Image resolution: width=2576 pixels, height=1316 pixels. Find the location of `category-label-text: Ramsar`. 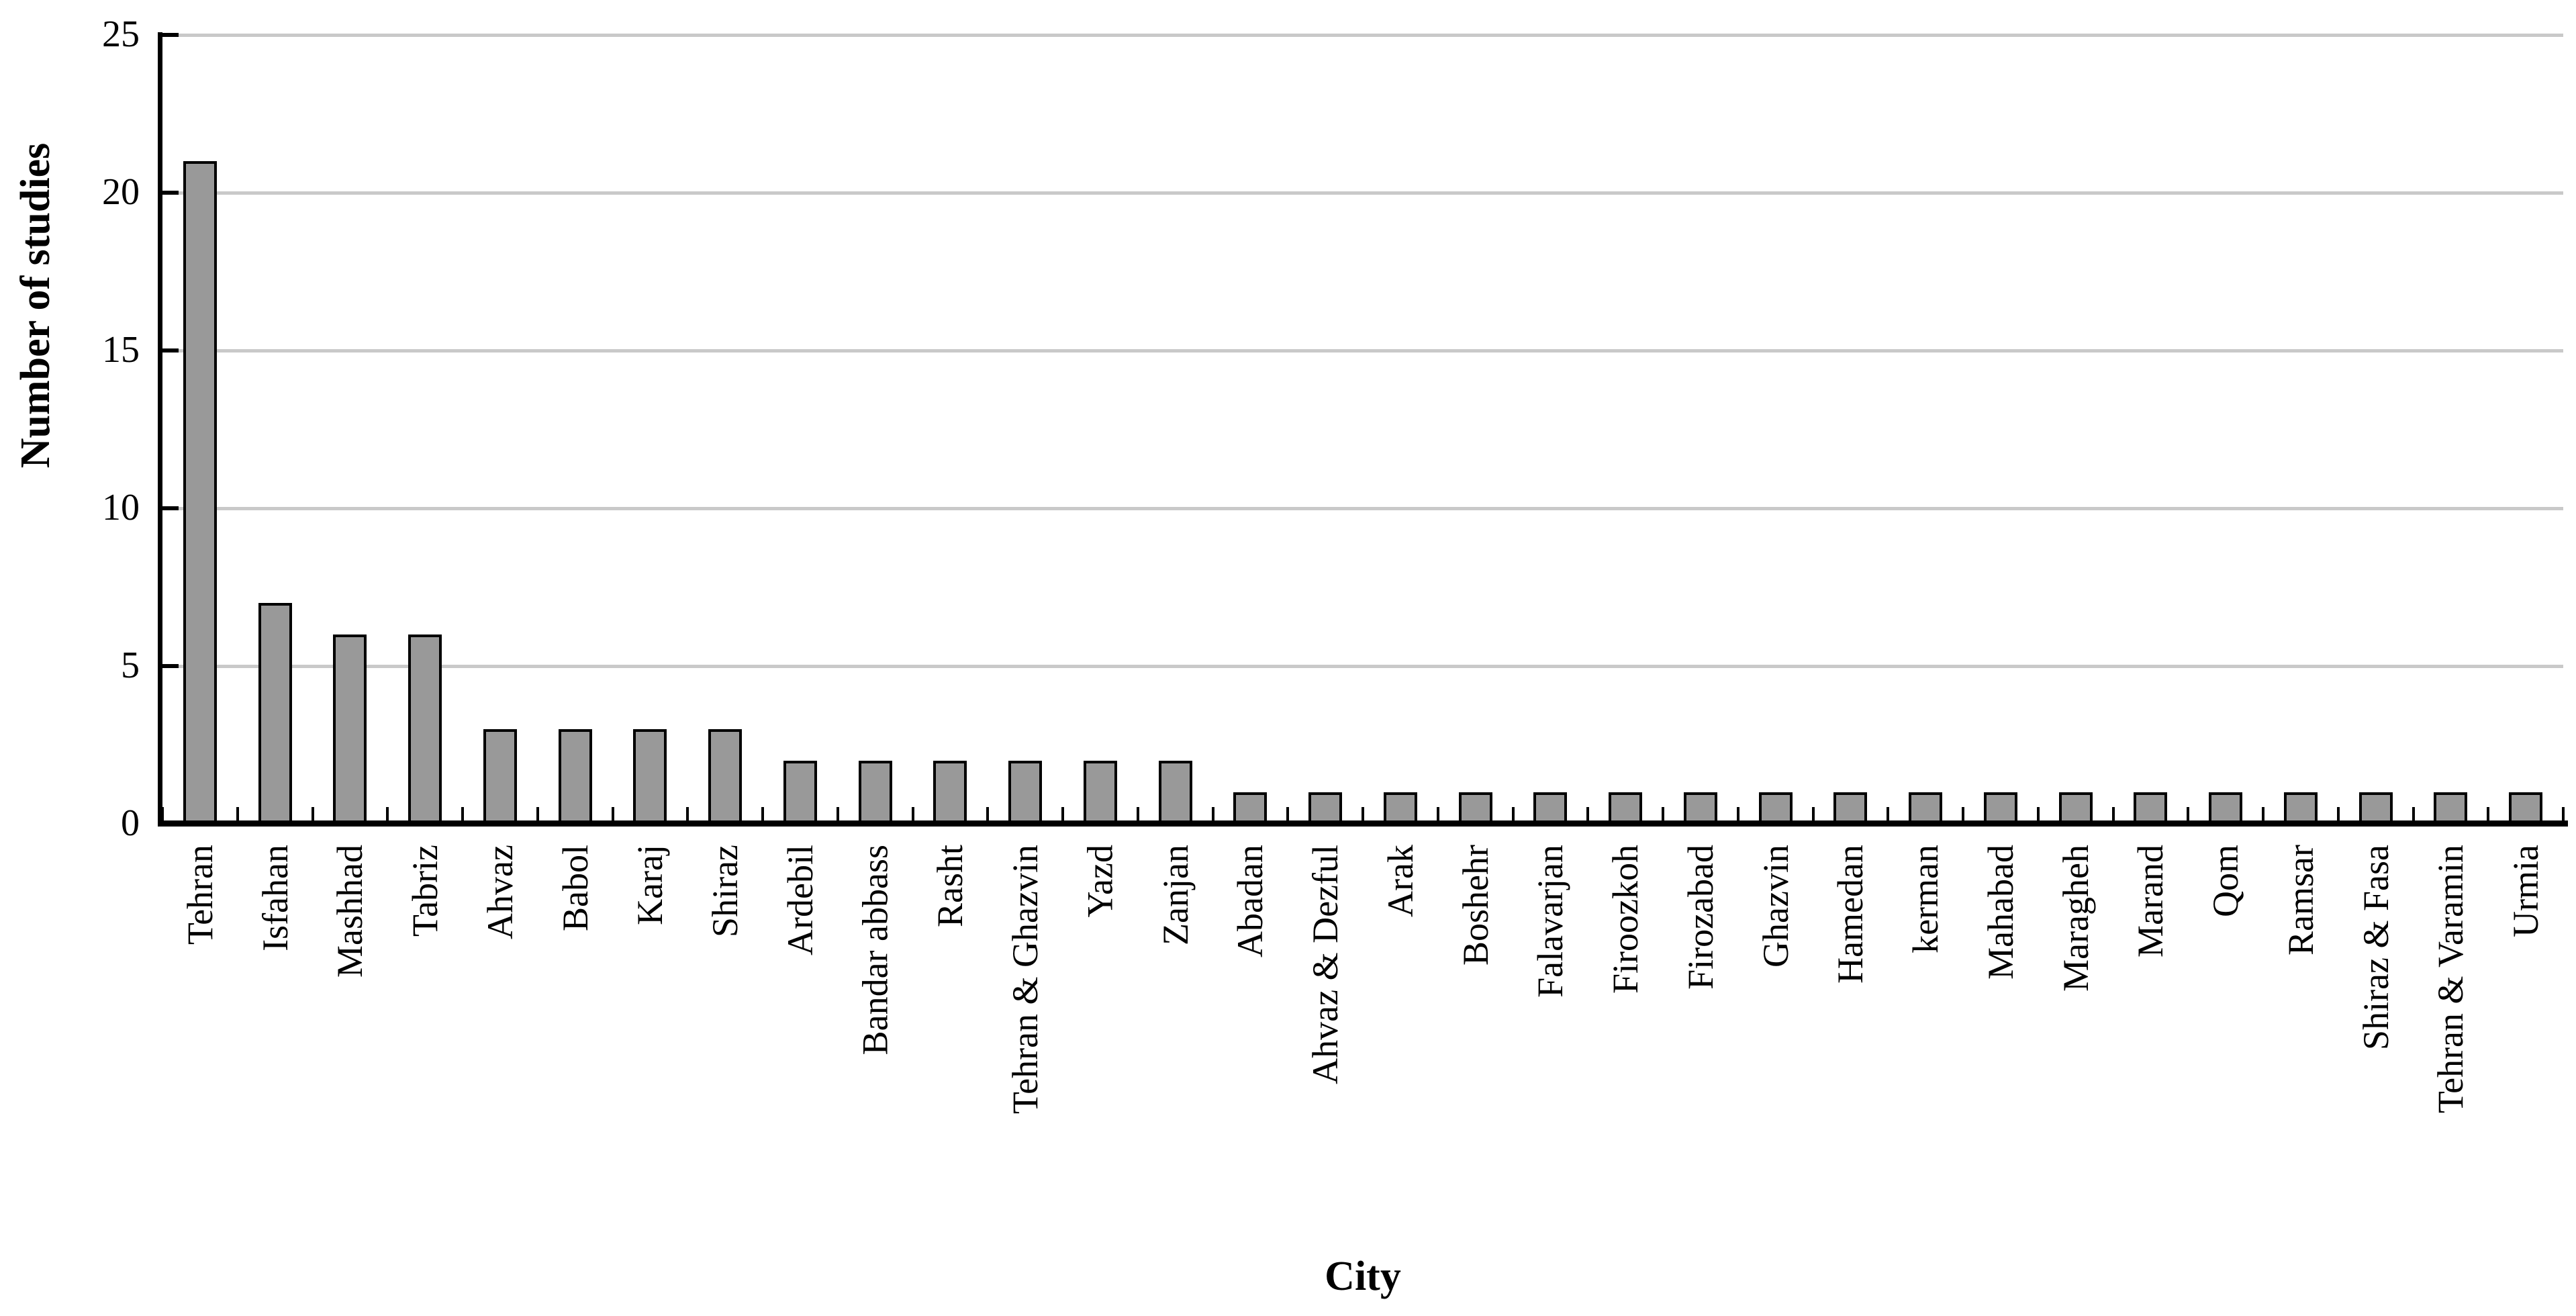

category-label-text: Ramsar is located at coordinates (2300, 900).